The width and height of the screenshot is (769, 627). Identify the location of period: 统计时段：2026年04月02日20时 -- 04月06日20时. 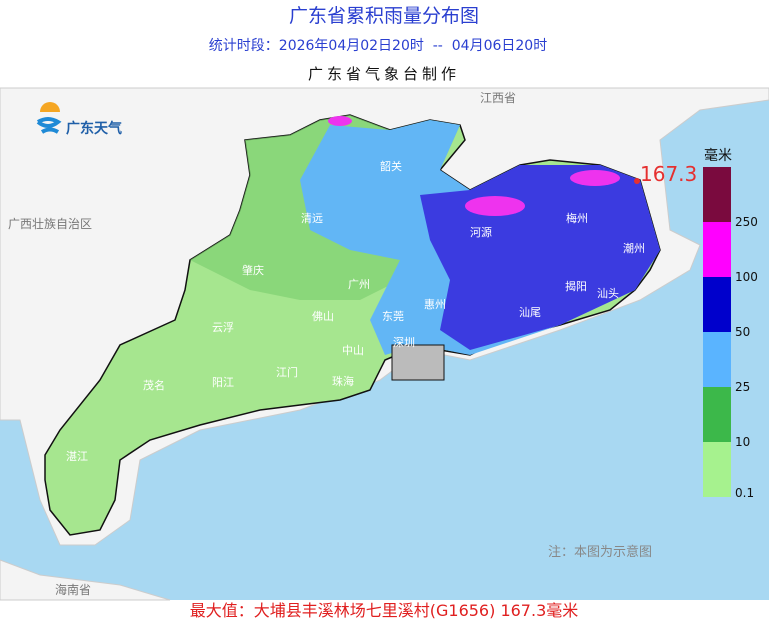
(378, 46).